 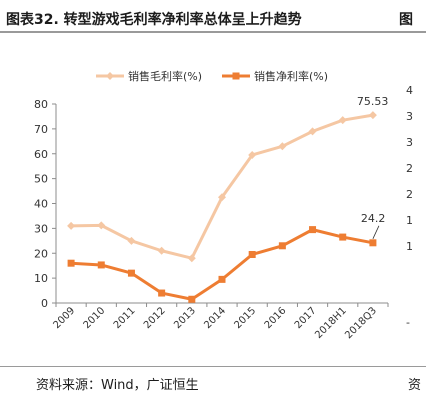 What do you see at coordinates (95, 318) in the screenshot?
I see `x-tick-label: 2010` at bounding box center [95, 318].